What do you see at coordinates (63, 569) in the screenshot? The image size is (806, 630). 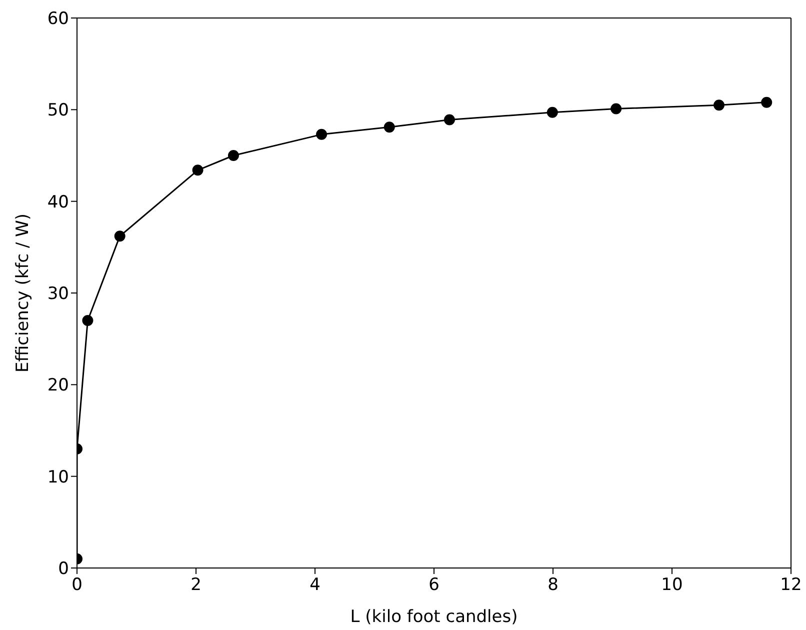 I see `y-tick-label: 0` at bounding box center [63, 569].